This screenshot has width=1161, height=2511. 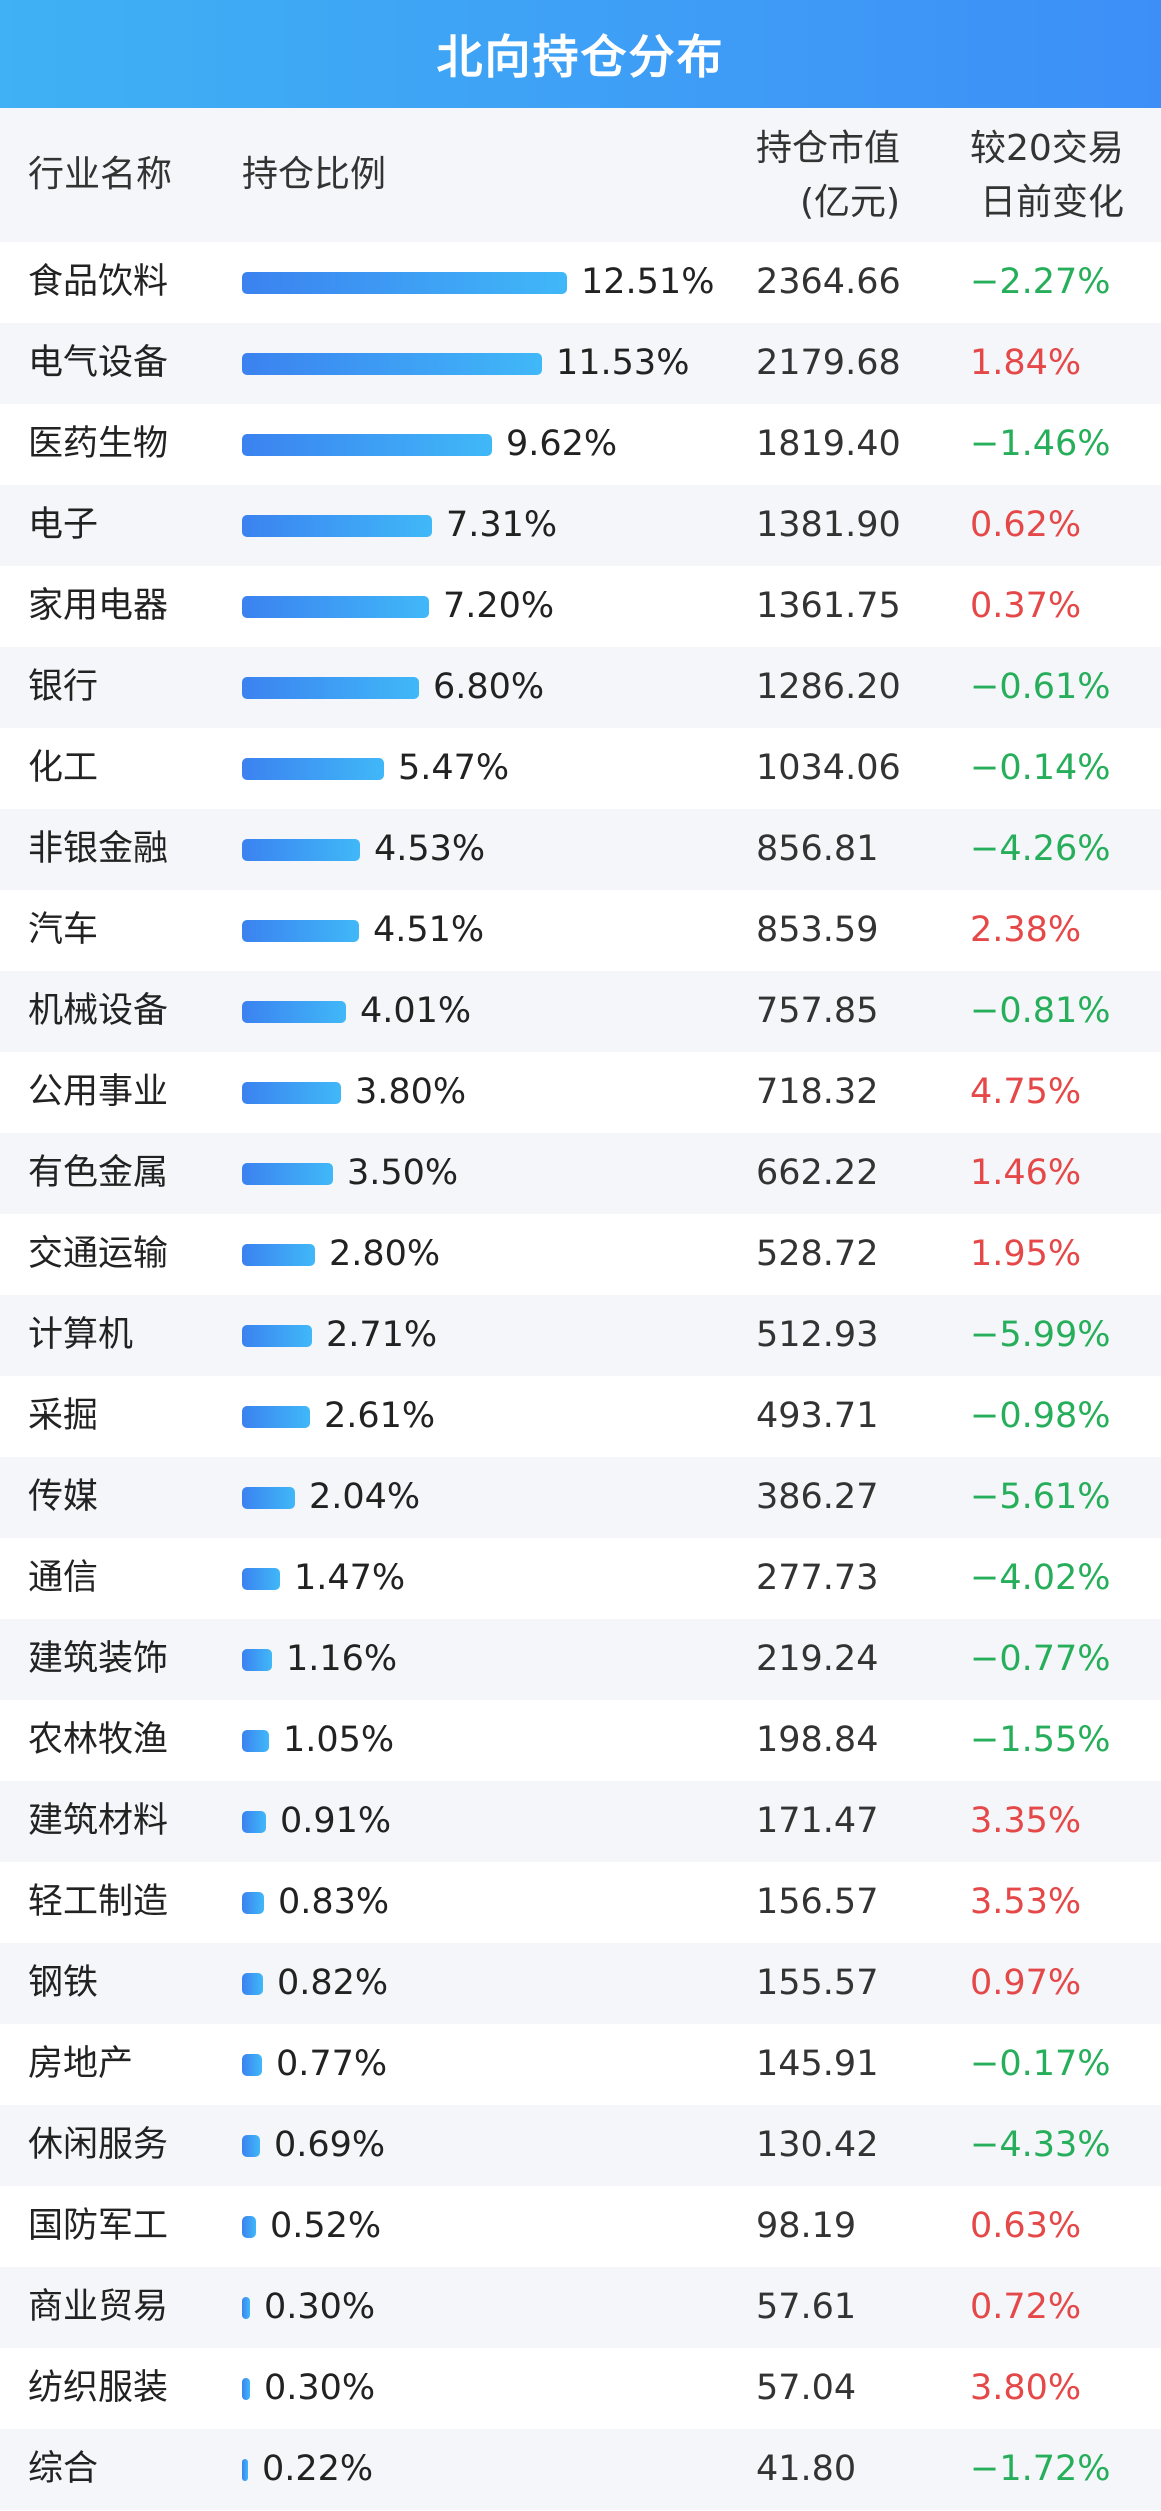 What do you see at coordinates (580, 768) in the screenshot?
I see `table-row: 化工 5.47% 1034.06 −0.14%` at bounding box center [580, 768].